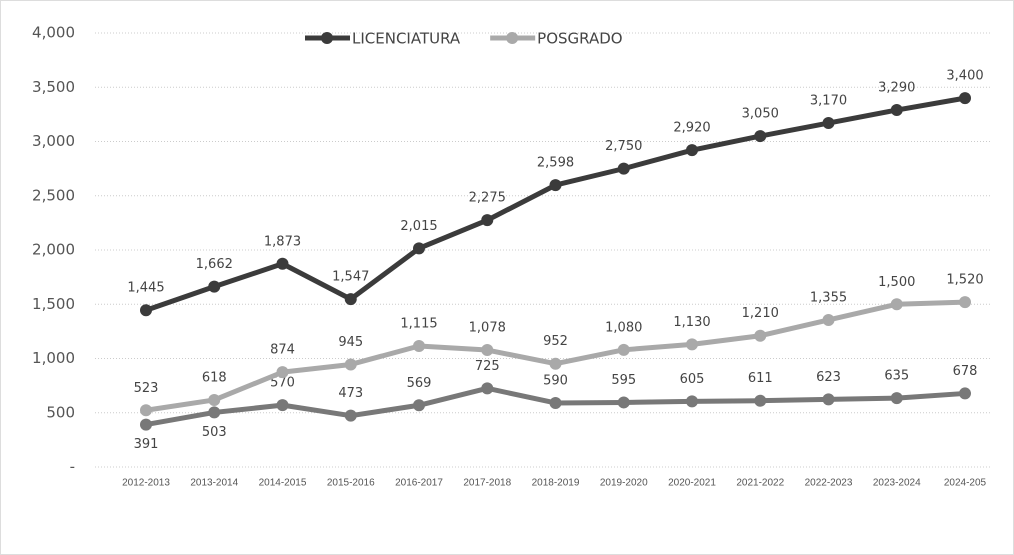 This screenshot has width=1014, height=555. What do you see at coordinates (146, 444) in the screenshot?
I see `data-label: 391` at bounding box center [146, 444].